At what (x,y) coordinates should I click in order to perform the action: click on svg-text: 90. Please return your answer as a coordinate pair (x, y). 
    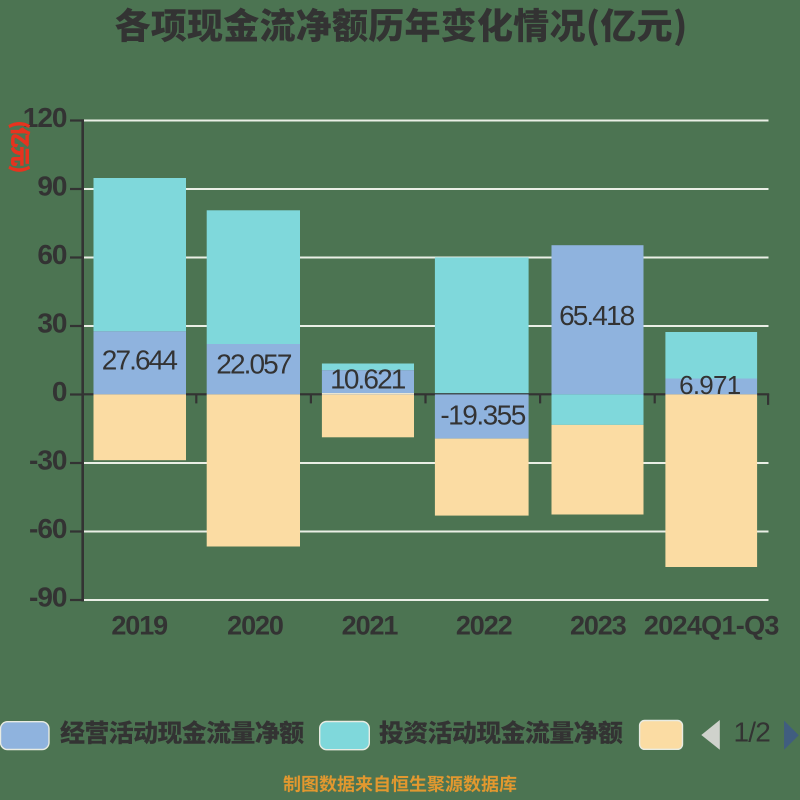
    Looking at the image, I should click on (52, 186).